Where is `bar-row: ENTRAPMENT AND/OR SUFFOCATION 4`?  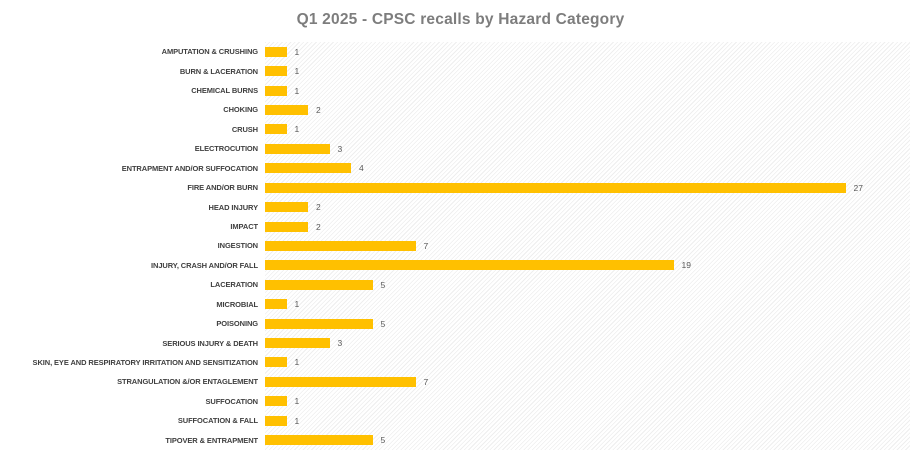
bar-row: ENTRAPMENT AND/OR SUFFOCATION 4 is located at coordinates (460, 168).